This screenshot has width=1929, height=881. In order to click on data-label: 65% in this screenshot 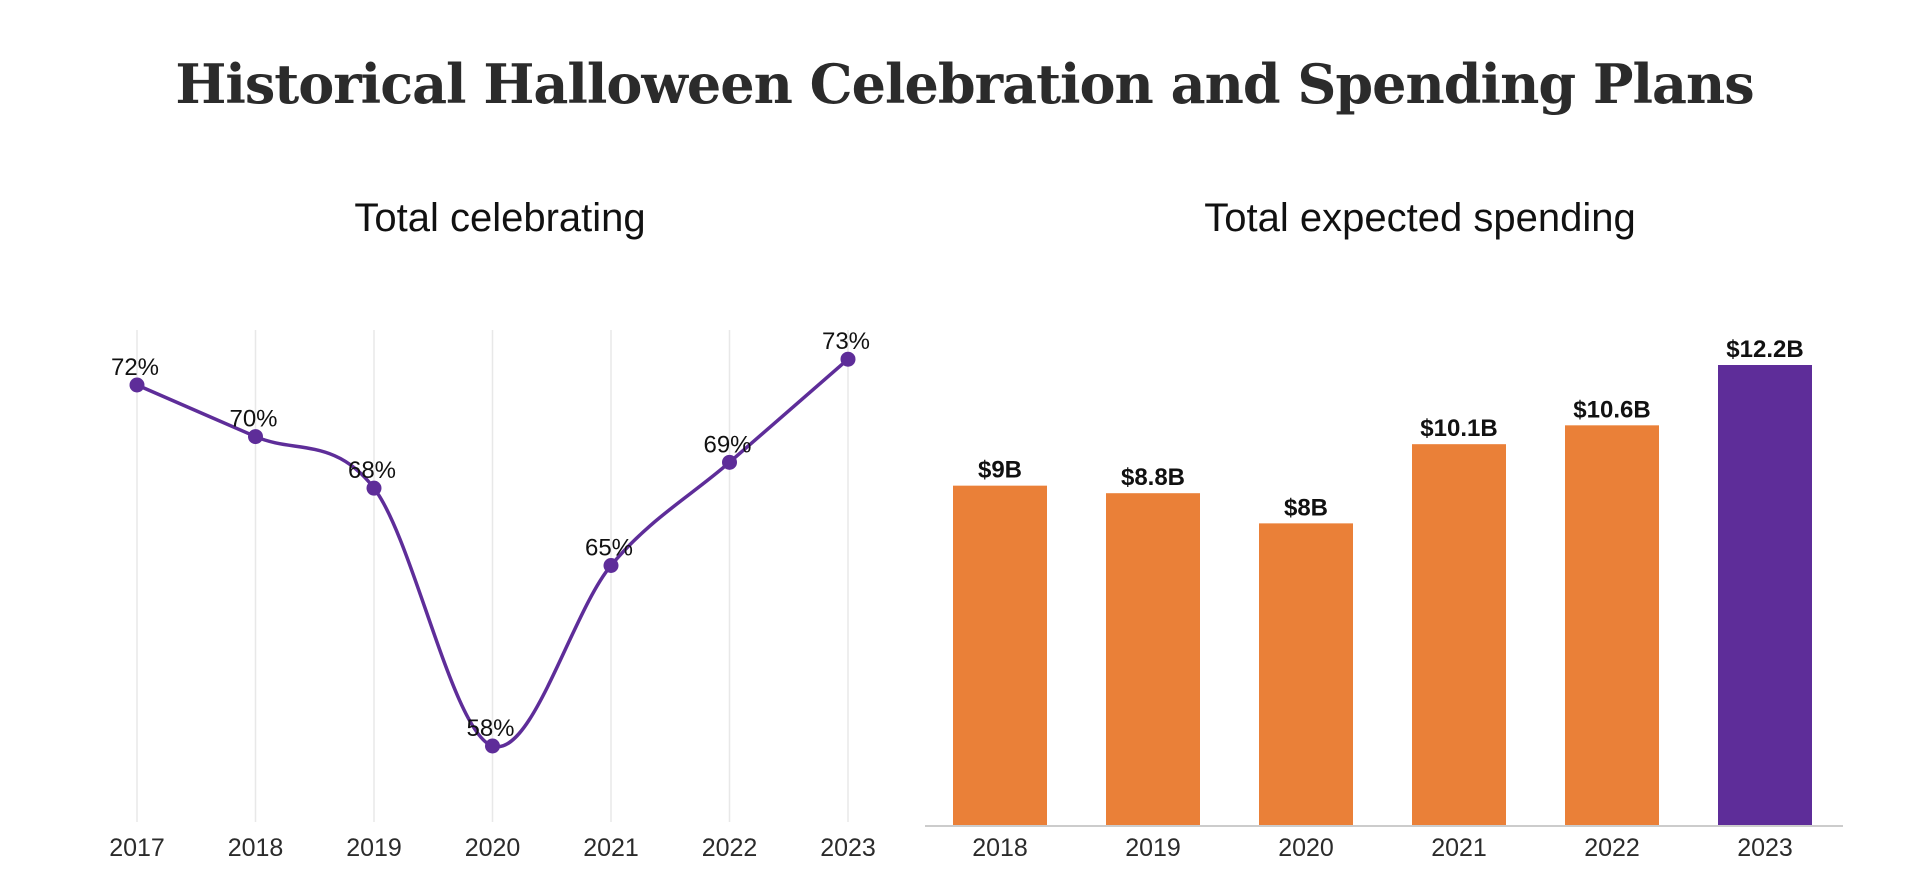, I will do `click(609, 548)`.